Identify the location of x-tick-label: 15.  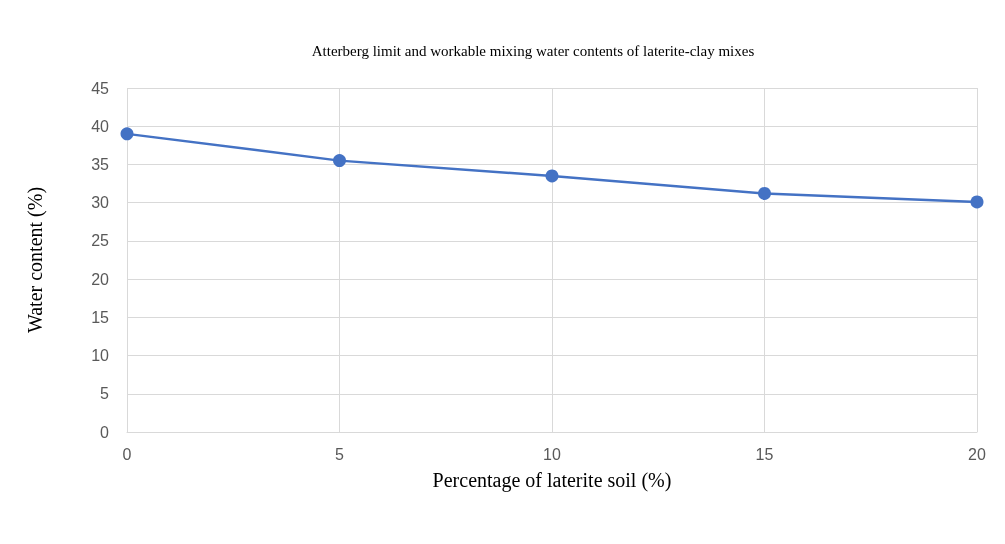
(764, 454).